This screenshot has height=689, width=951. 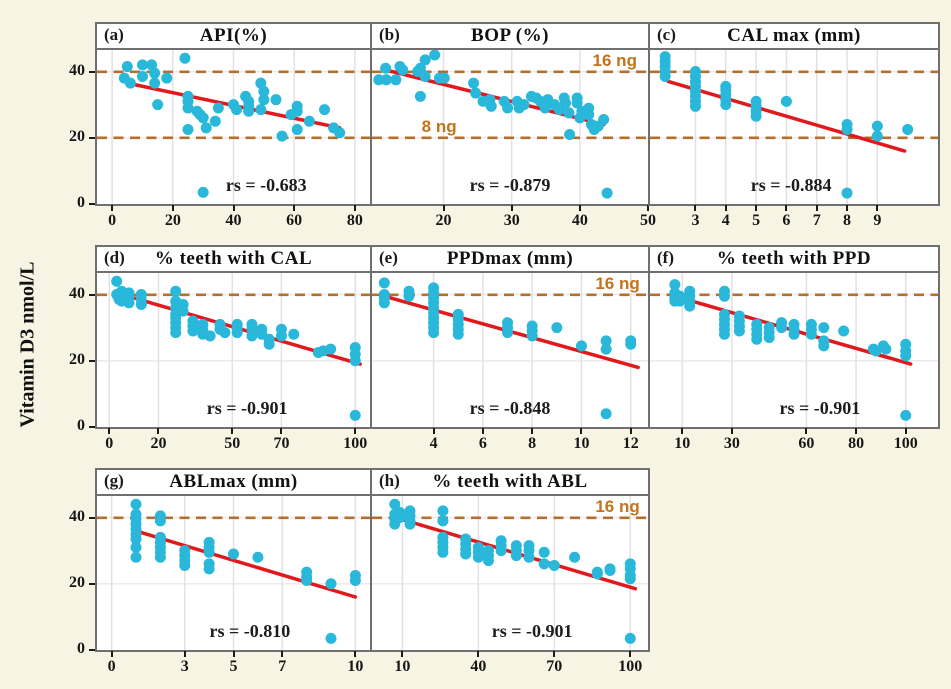 What do you see at coordinates (114, 257) in the screenshot?
I see `panel-letter: (d)` at bounding box center [114, 257].